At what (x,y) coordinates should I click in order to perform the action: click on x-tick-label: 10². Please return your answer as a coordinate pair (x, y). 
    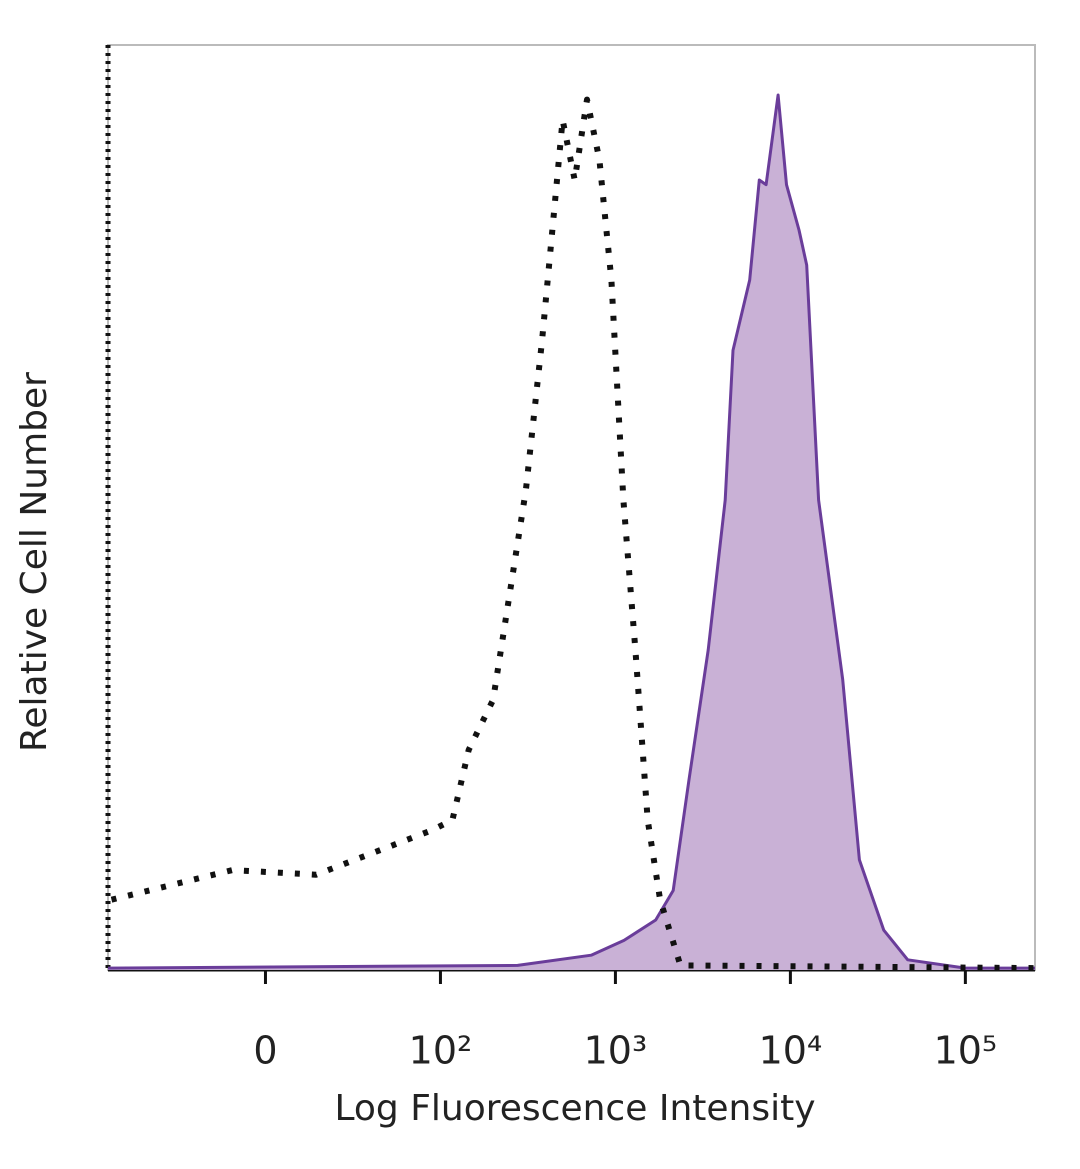
    Looking at the image, I should click on (441, 1051).